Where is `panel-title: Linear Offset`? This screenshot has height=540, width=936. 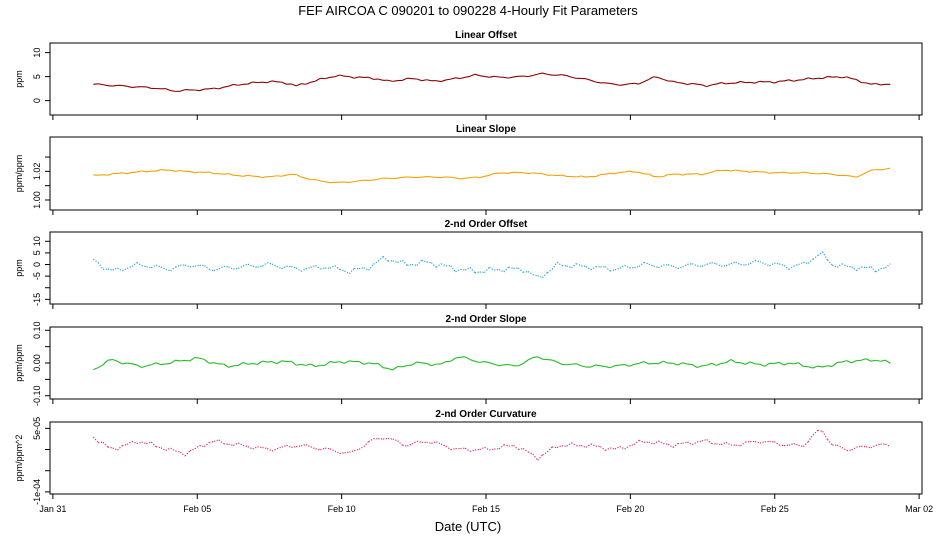 panel-title: Linear Offset is located at coordinates (486, 35).